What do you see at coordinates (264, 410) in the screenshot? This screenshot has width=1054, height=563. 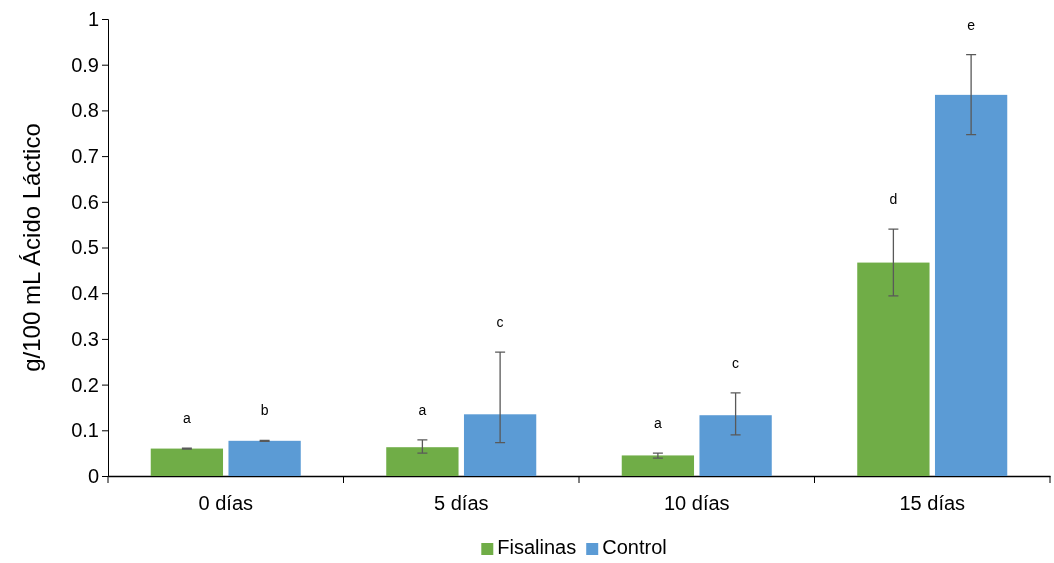 I see `annotation: b` at bounding box center [264, 410].